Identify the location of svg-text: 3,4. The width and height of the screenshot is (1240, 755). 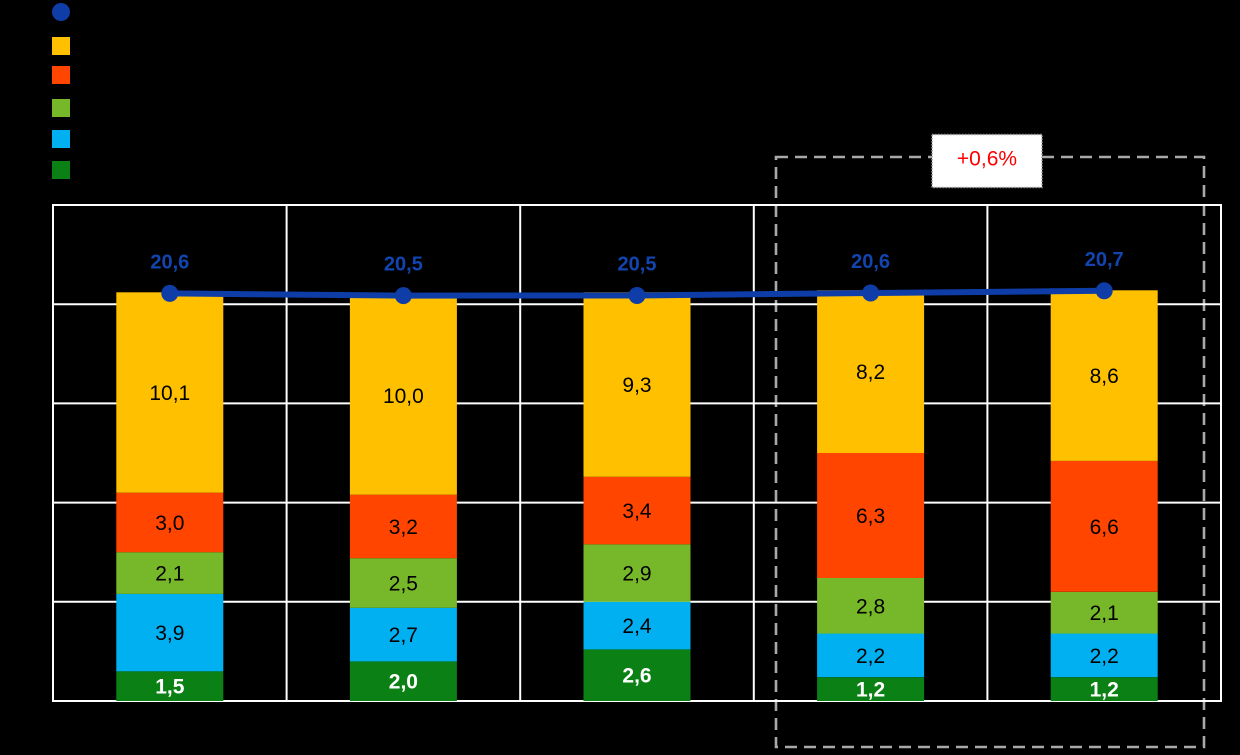
(637, 511).